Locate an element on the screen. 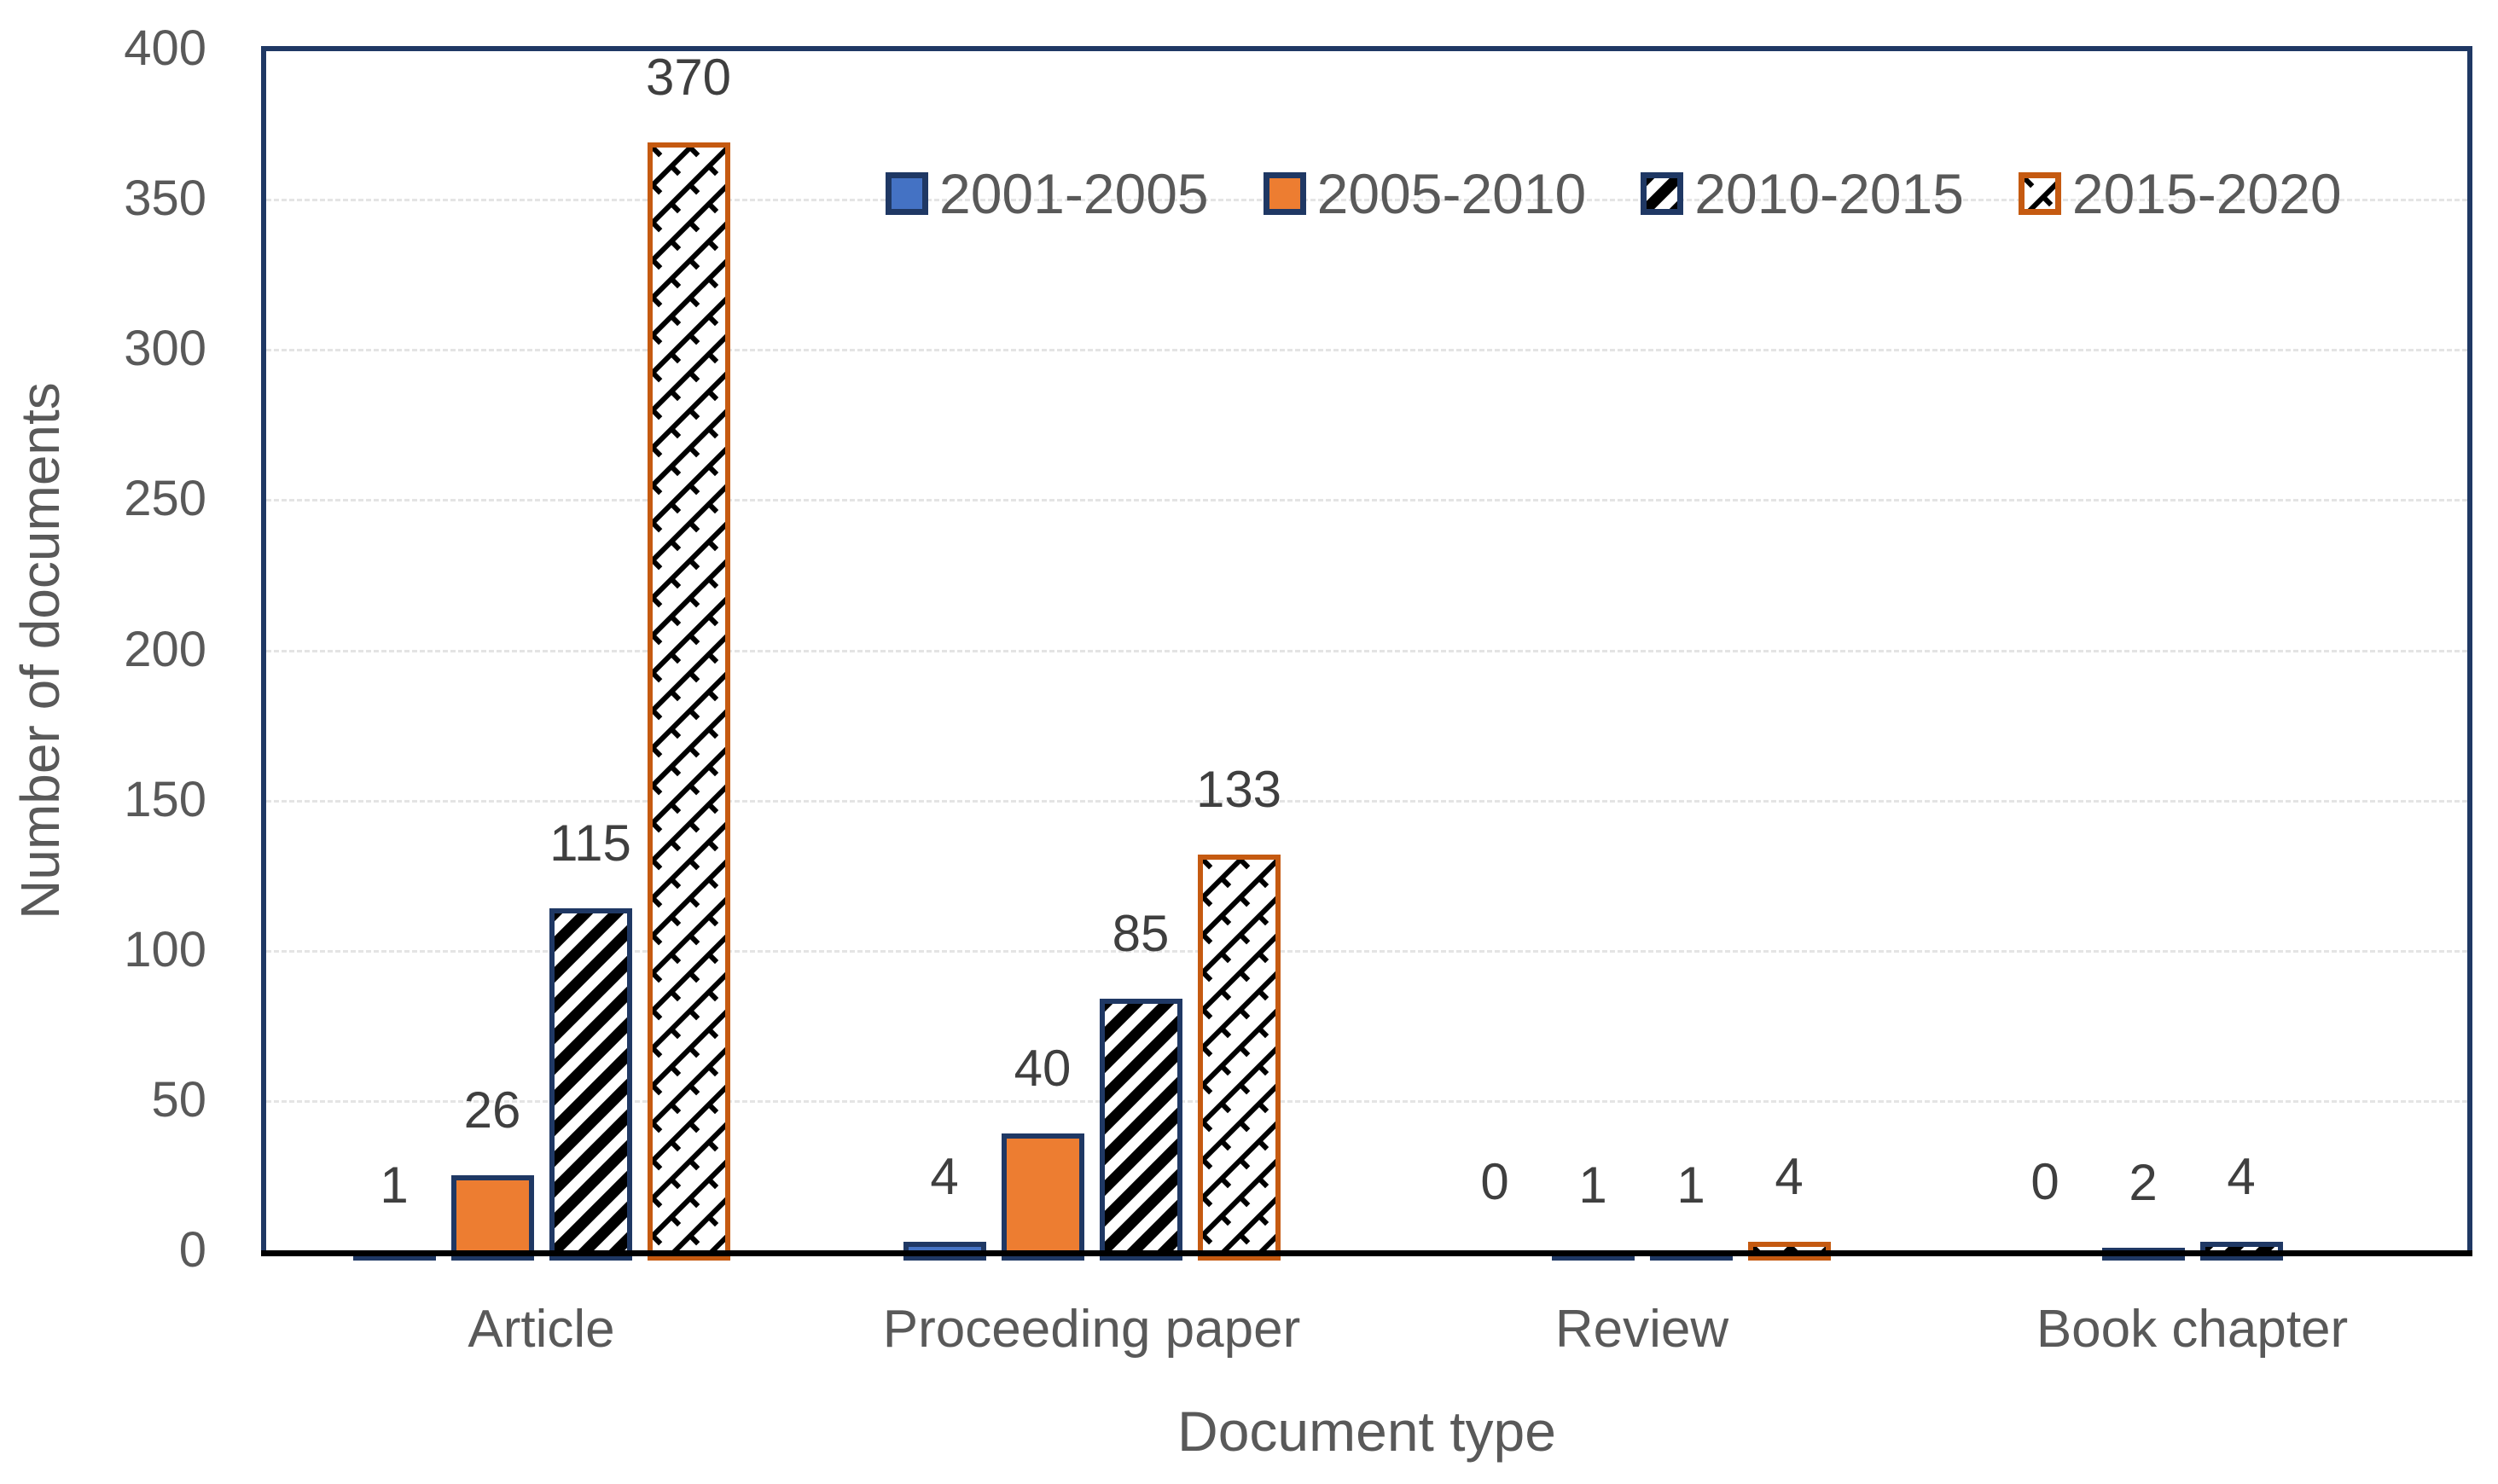 This screenshot has height=1484, width=2498. legend-item-2005-2010: 2005-2010 is located at coordinates (1425, 193).